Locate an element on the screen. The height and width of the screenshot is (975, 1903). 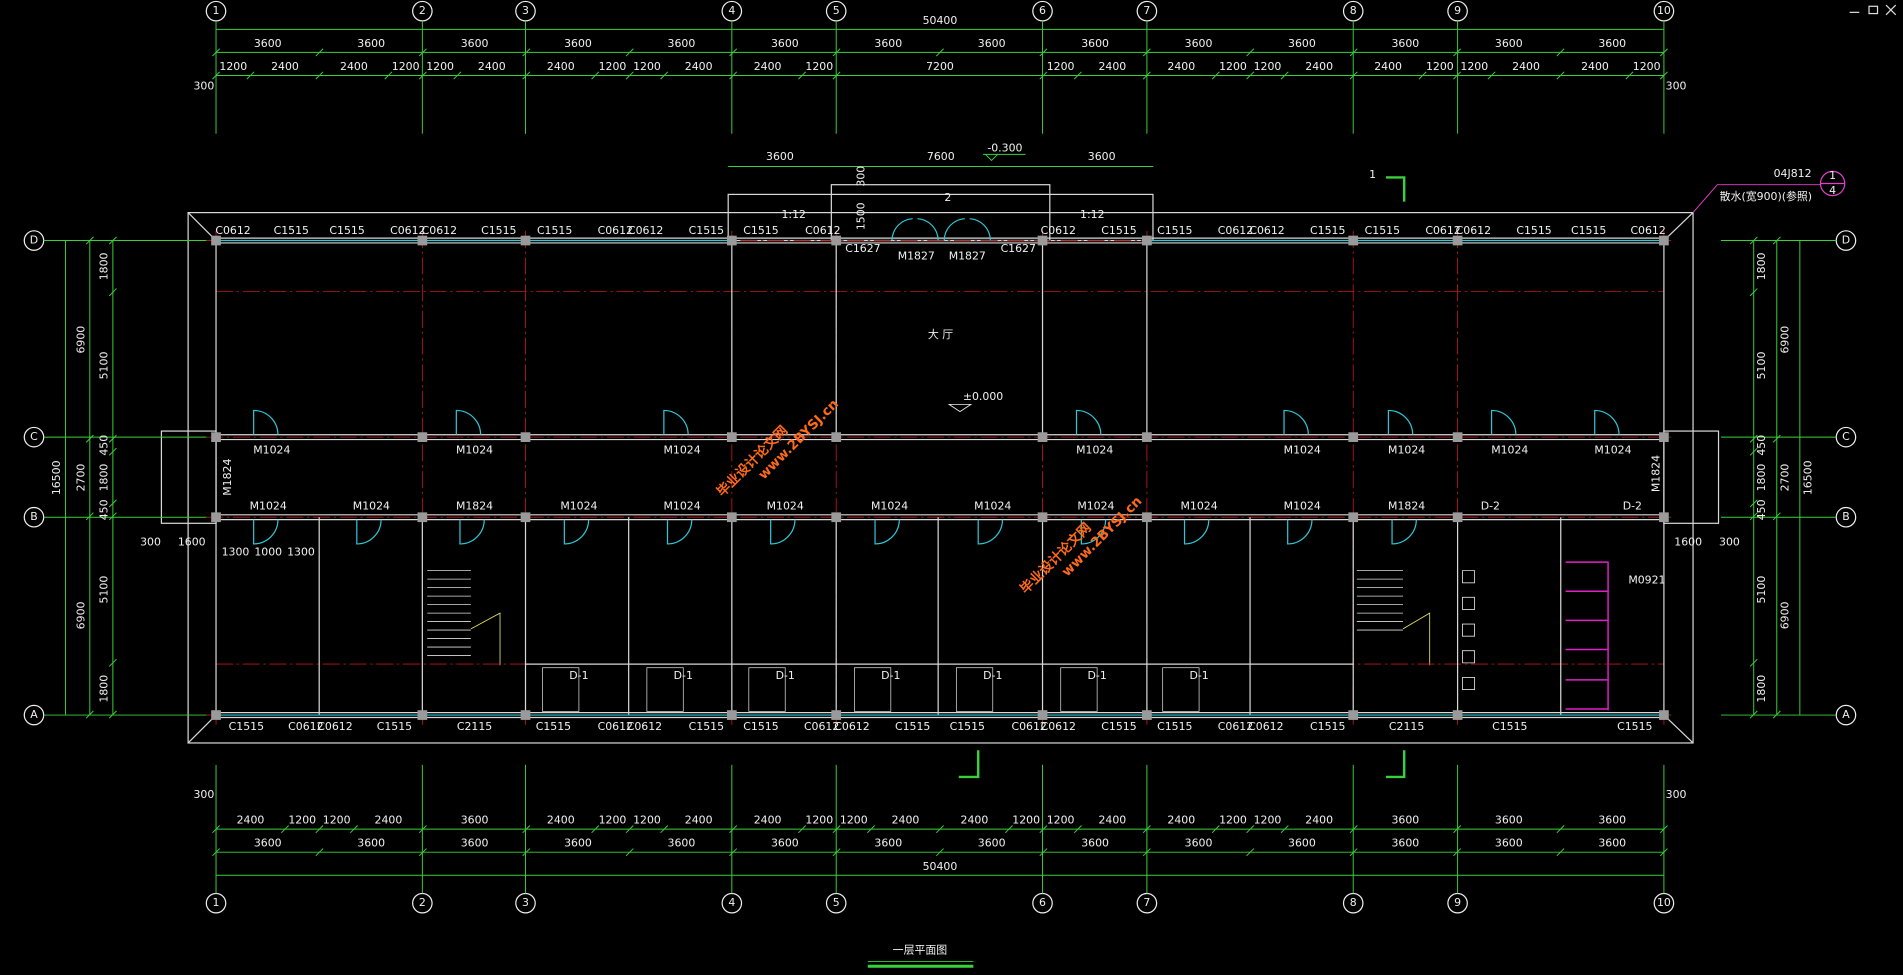
window-controls is located at coordinates (1873, 10).